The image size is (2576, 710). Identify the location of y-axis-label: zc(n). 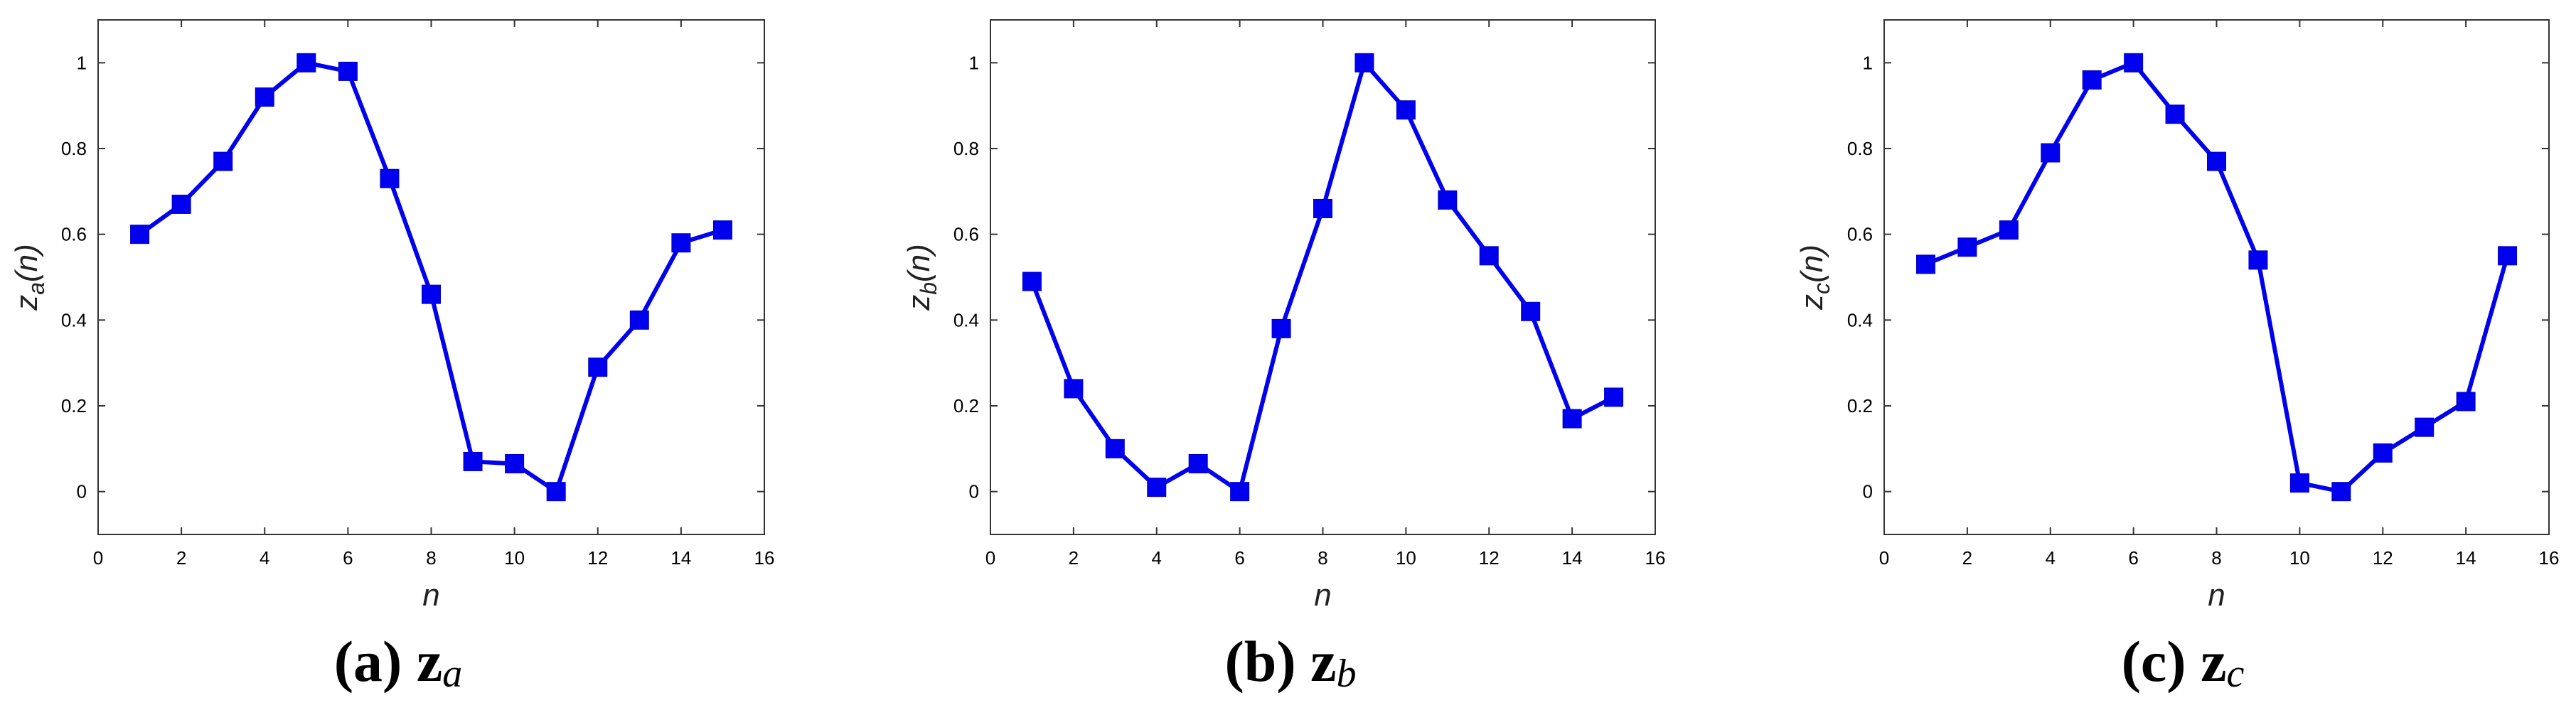
(1814, 277).